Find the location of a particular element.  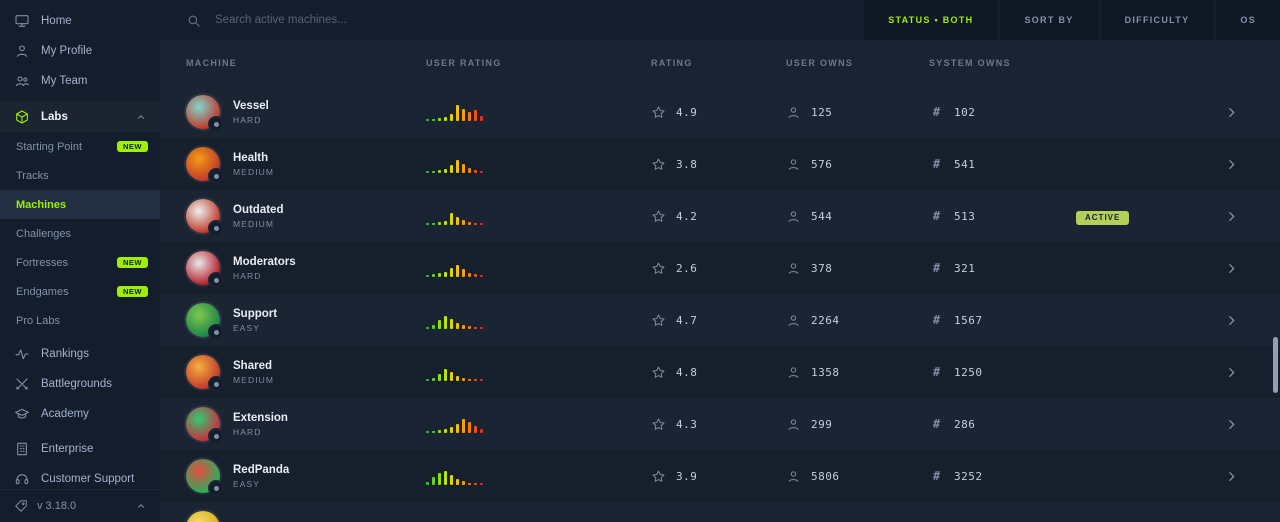

filter-label: DIFFICULTY is located at coordinates (1157, 20).